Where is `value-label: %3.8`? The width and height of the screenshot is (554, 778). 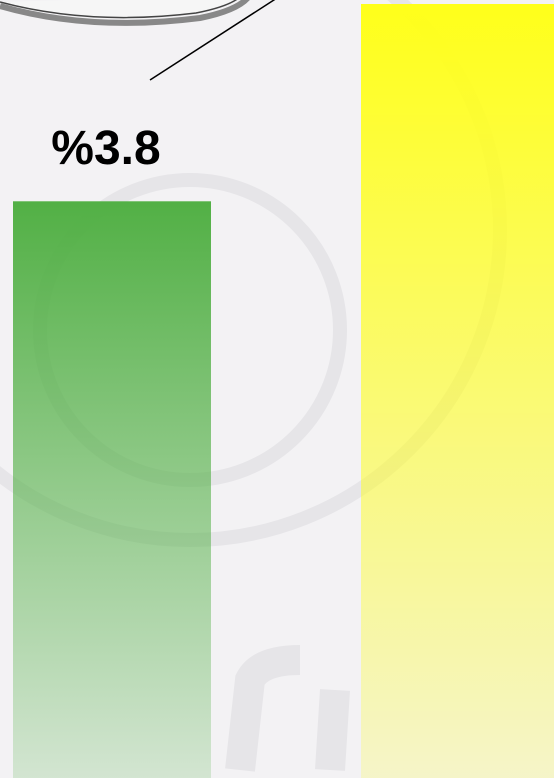
value-label: %3.8 is located at coordinates (105, 148).